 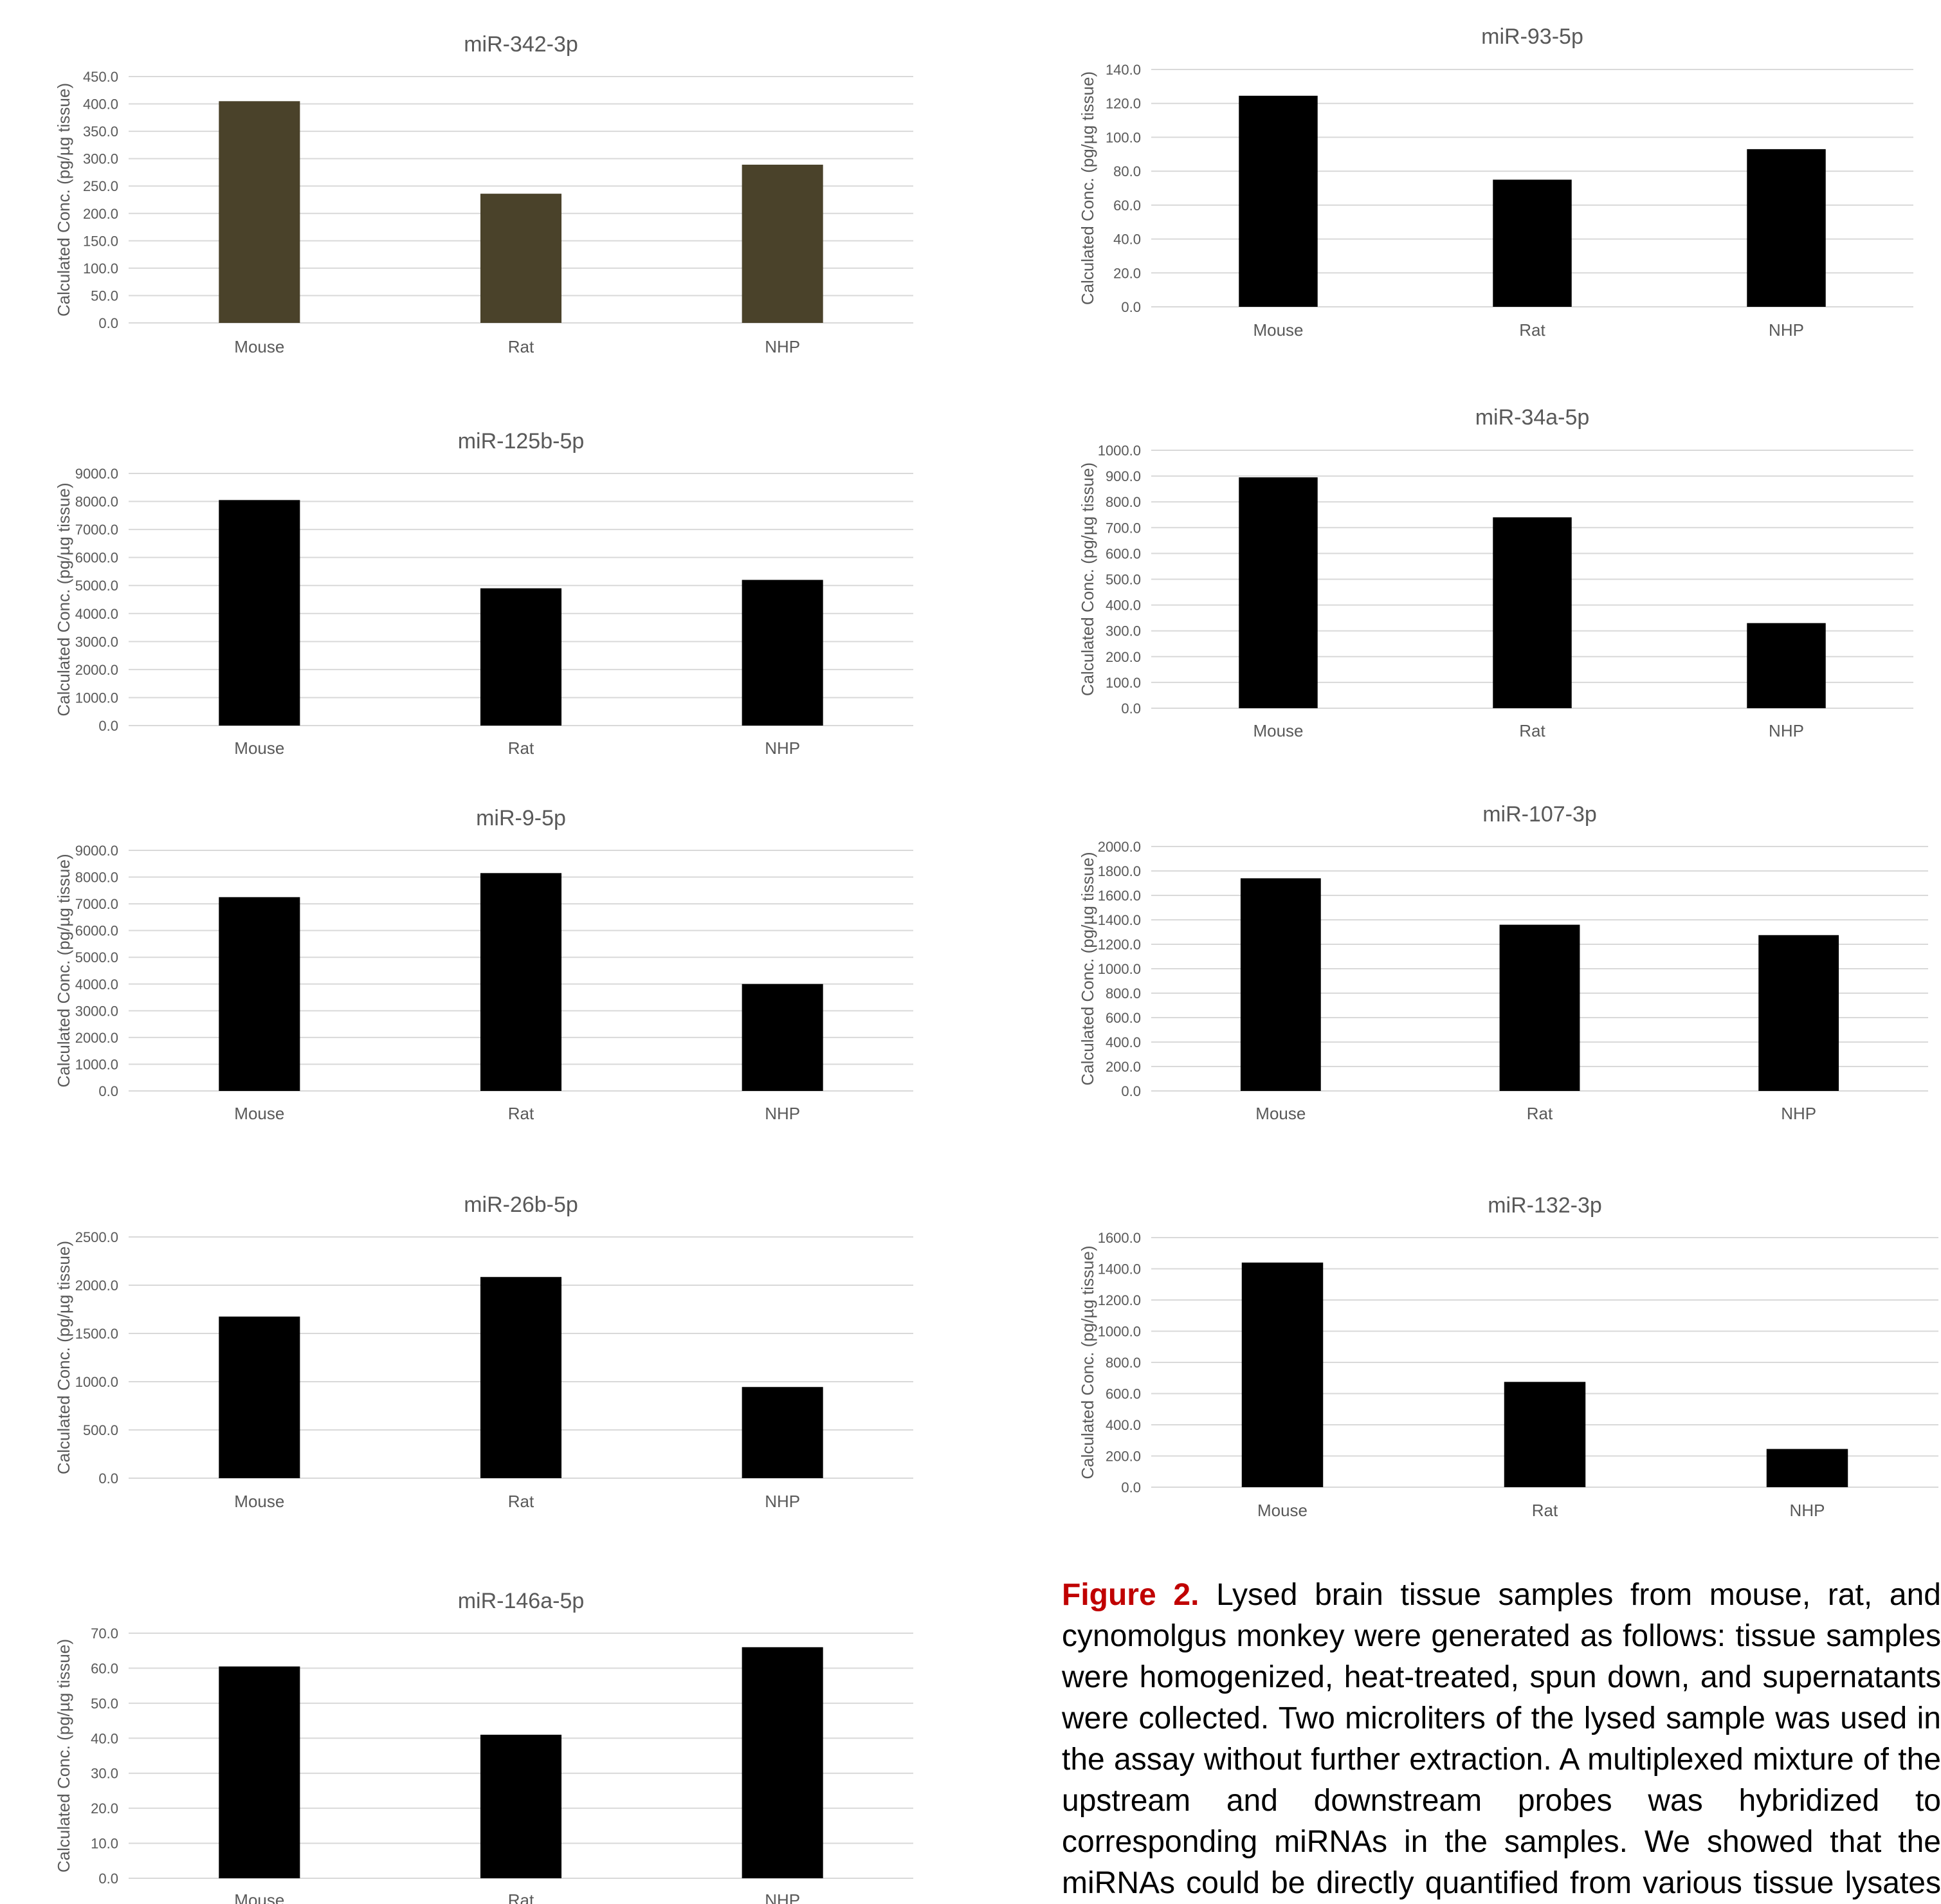 What do you see at coordinates (521, 818) in the screenshot?
I see `chart-title: miR-9-5p` at bounding box center [521, 818].